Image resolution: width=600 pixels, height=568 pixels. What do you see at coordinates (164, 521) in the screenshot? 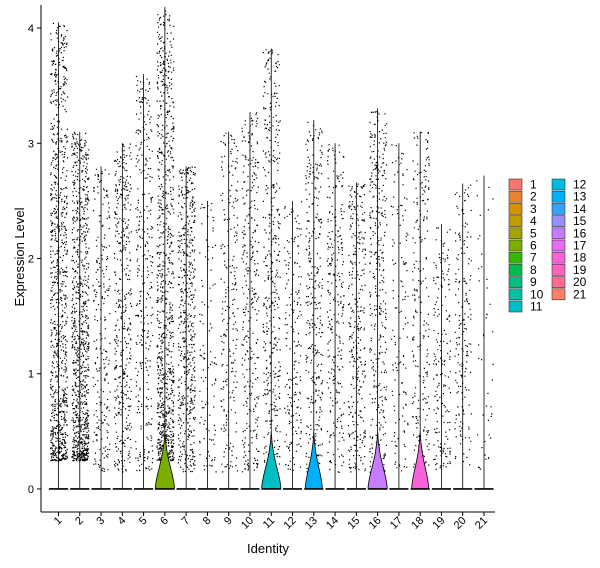
I see `x-tick-label: 6` at bounding box center [164, 521].